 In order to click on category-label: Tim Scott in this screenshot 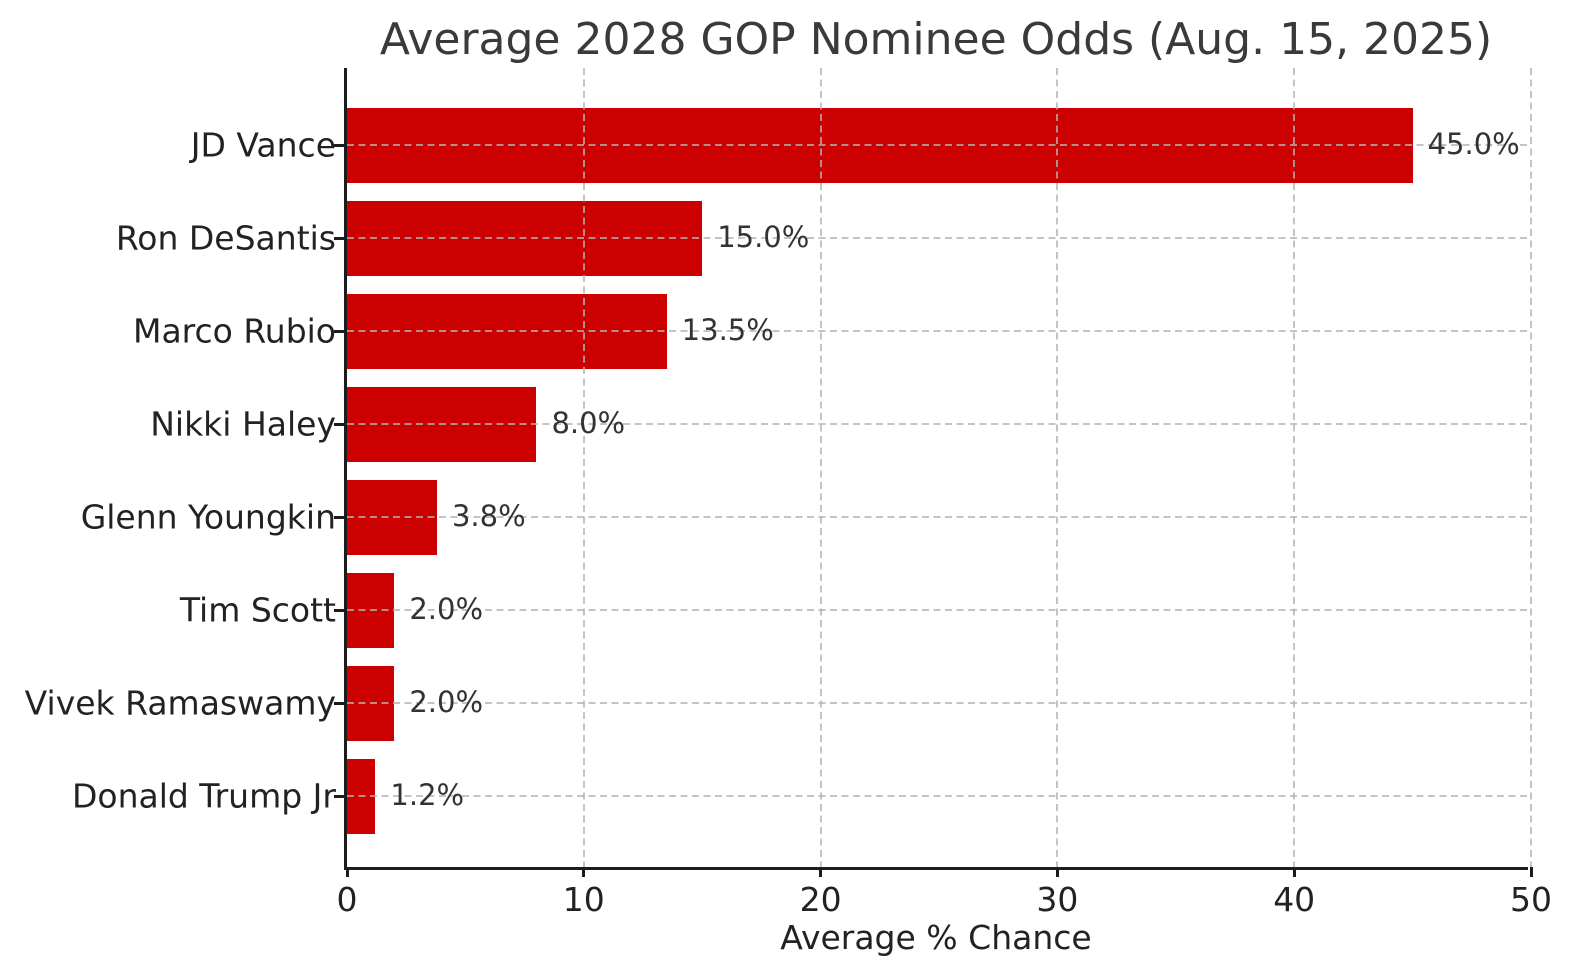, I will do `click(257, 610)`.